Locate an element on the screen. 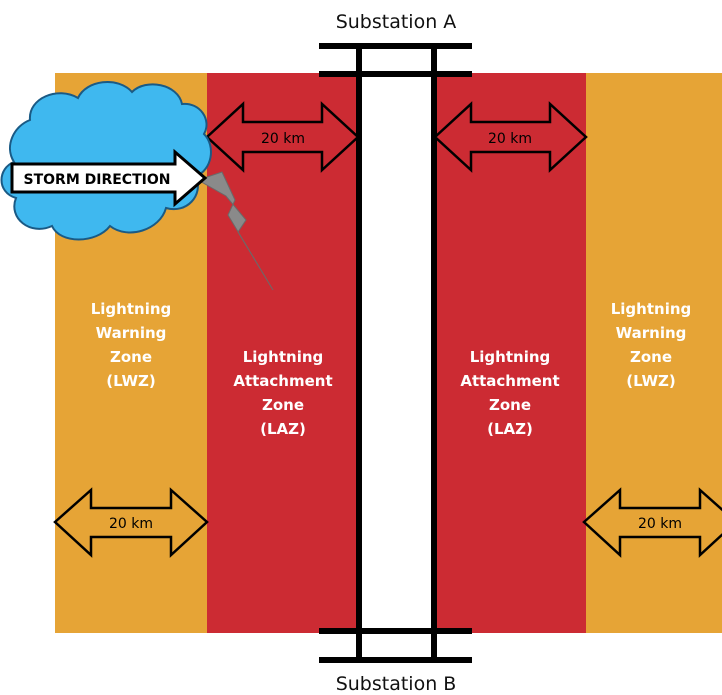 This screenshot has height=695, width=722. laz-right-line-1: Lightning is located at coordinates (510, 357).